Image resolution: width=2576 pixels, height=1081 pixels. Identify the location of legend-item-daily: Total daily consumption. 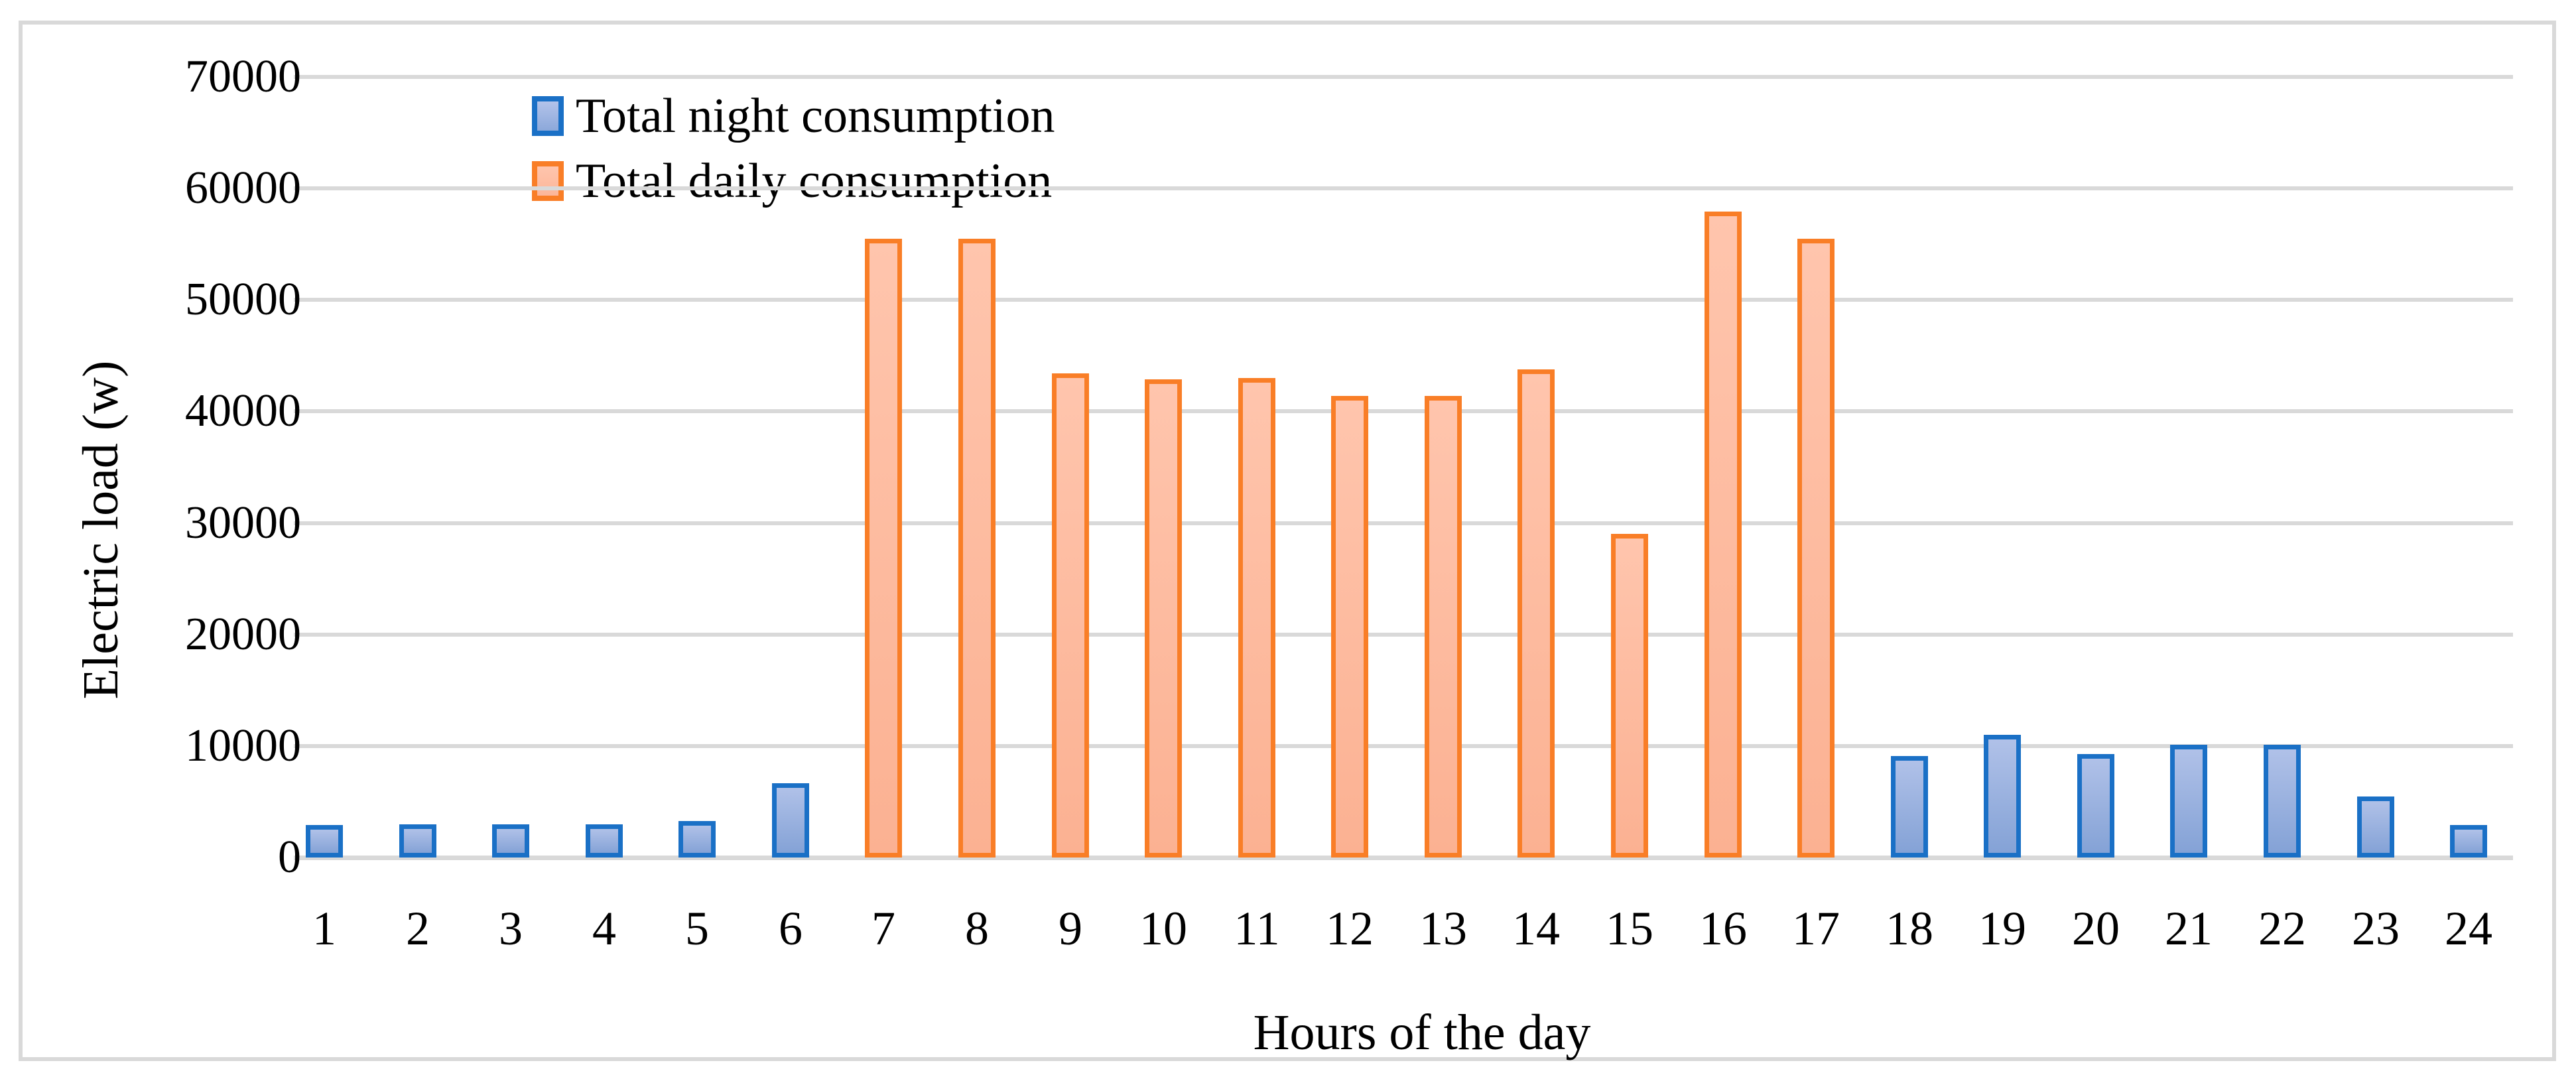
(794, 181).